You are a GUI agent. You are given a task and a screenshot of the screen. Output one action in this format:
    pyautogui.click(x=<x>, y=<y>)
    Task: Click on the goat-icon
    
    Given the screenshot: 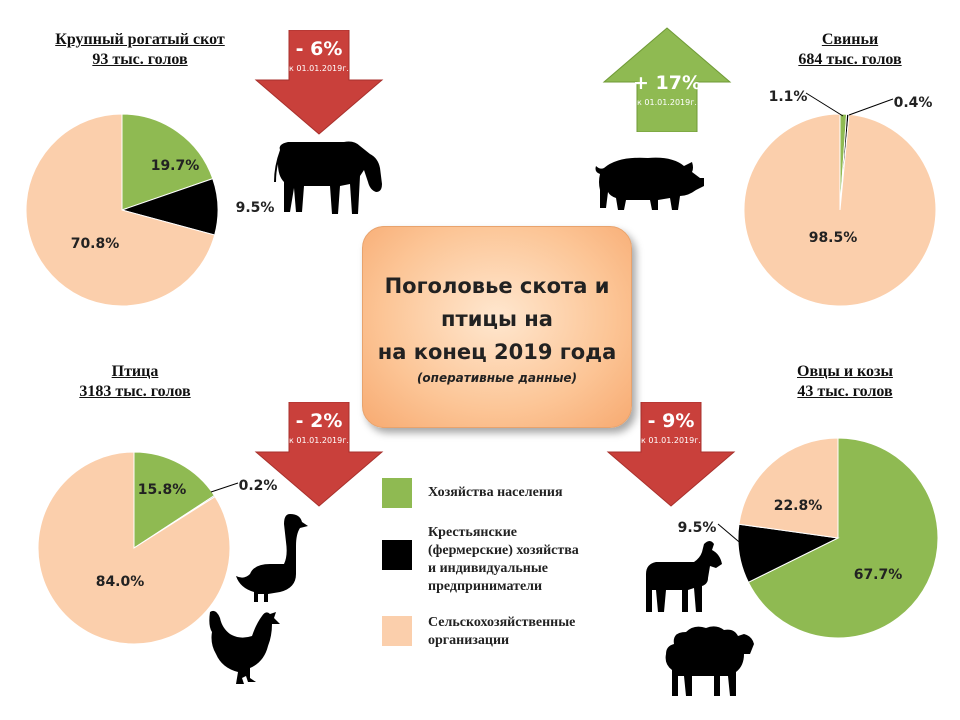 What is the action you would take?
    pyautogui.click(x=684, y=576)
    